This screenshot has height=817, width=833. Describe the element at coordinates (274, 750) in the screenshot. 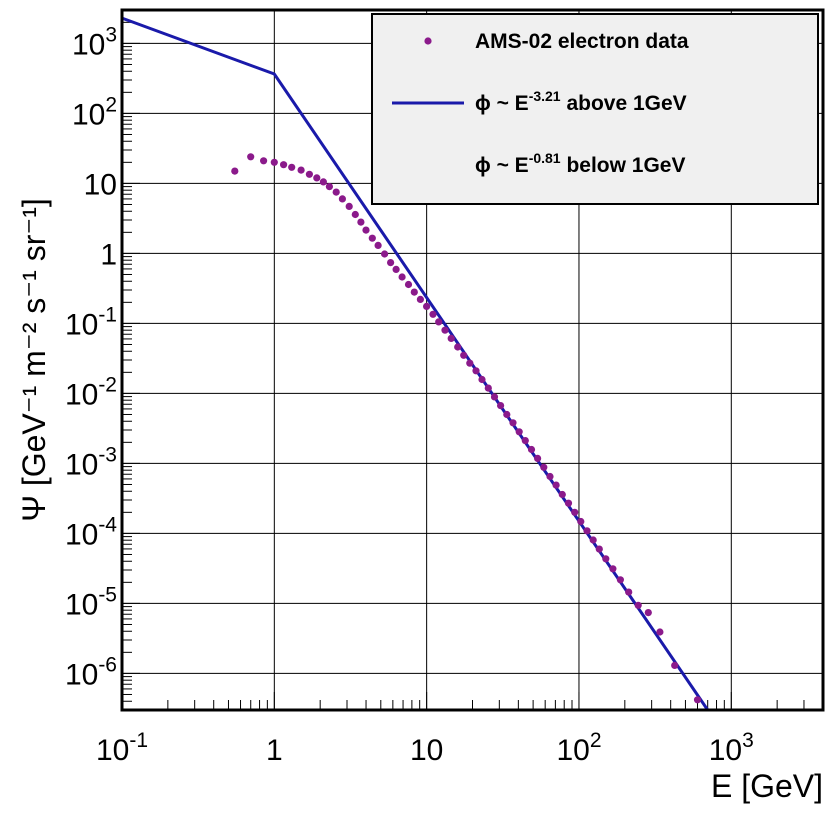

I see `x-tick-label-1: 1` at that location.